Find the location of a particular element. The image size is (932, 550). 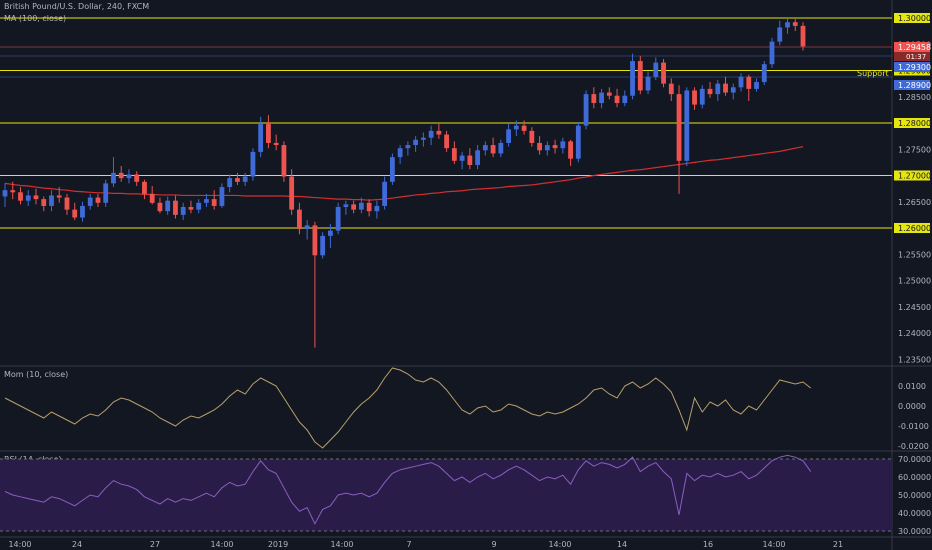

ma-line is located at coordinates (404, 173).